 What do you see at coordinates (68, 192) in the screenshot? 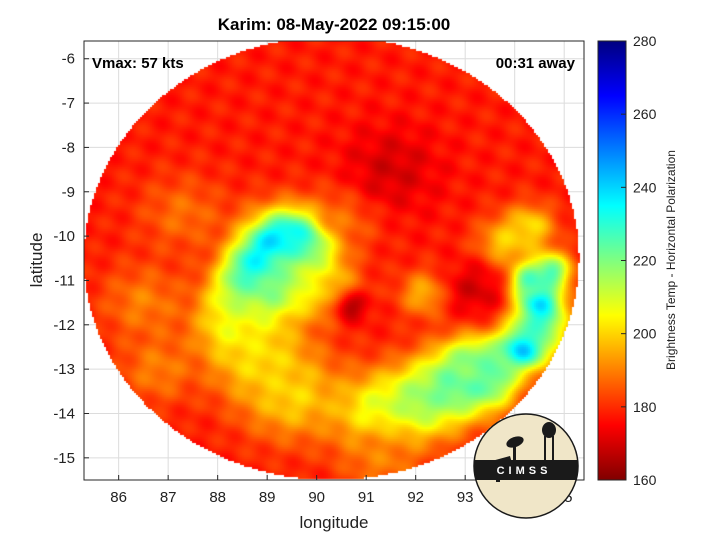
I see `y-tick-label: -9` at bounding box center [68, 192].